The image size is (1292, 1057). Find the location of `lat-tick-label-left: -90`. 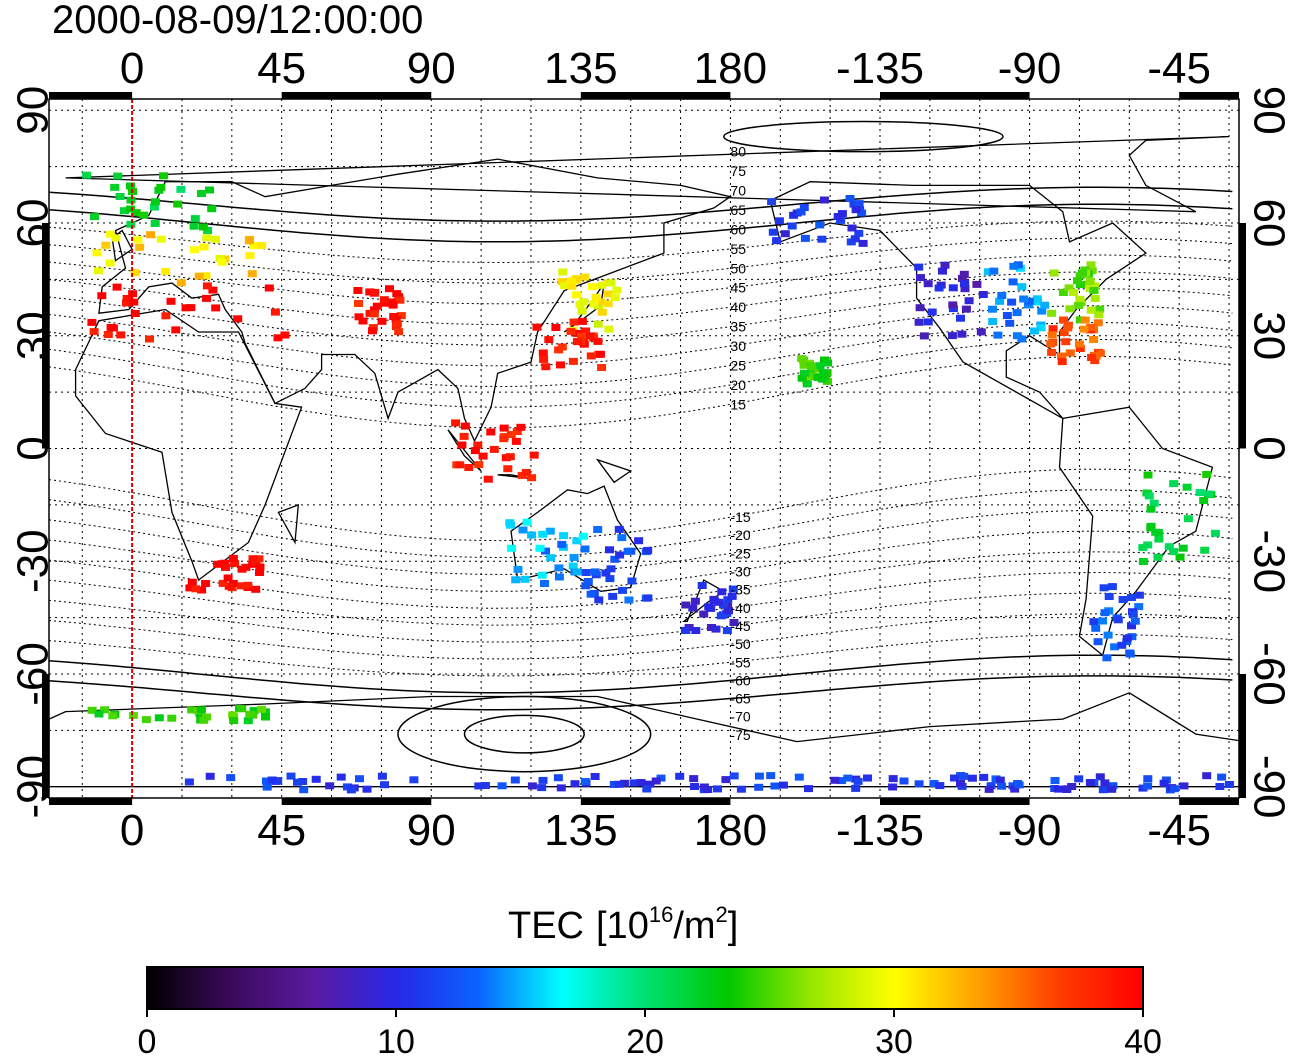

lat-tick-label-left: -90 is located at coordinates (33, 787).